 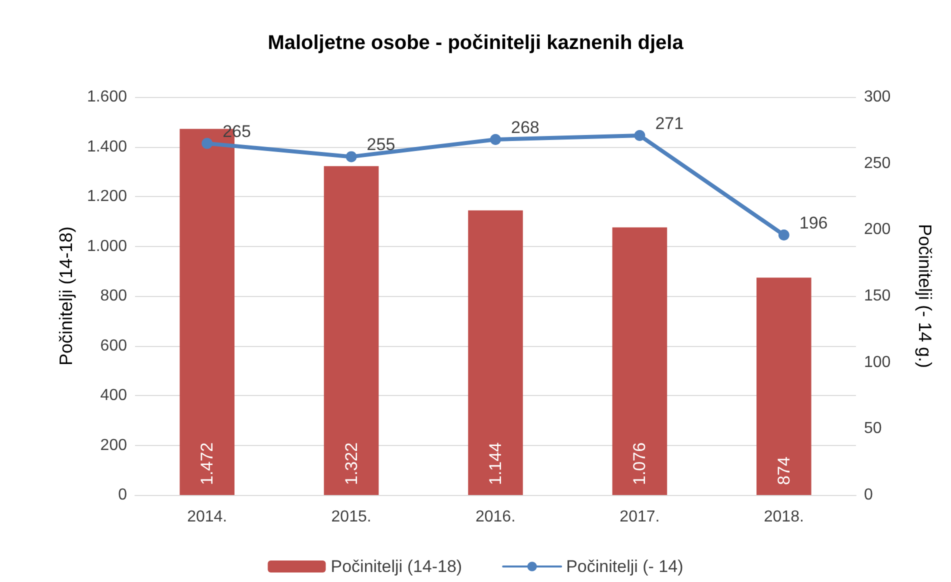 I want to click on data-label: 1.144, so click(x=495, y=463).